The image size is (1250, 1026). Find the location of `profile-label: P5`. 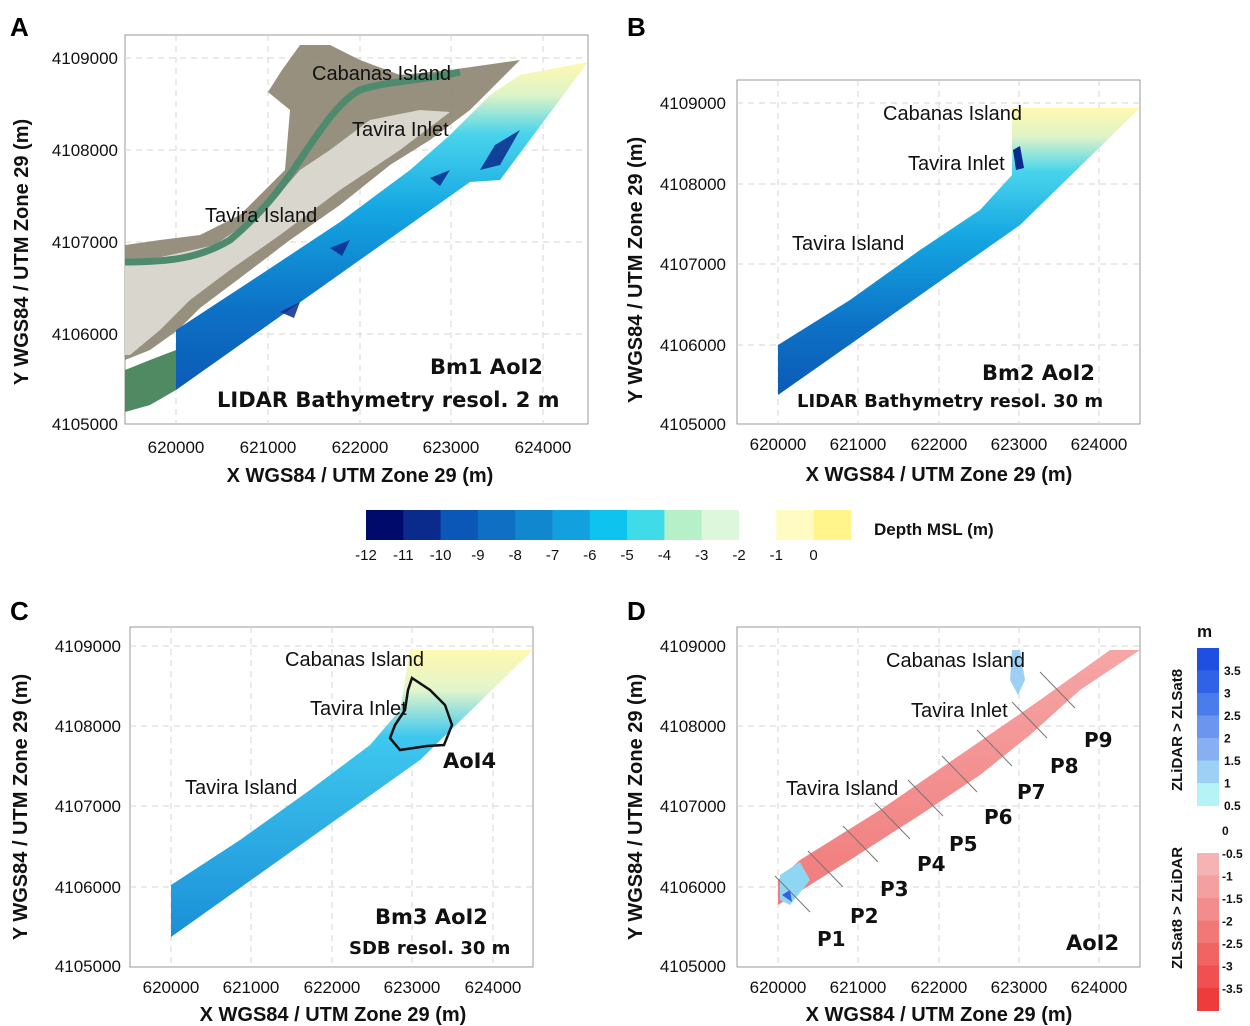

profile-label: P5 is located at coordinates (963, 844).